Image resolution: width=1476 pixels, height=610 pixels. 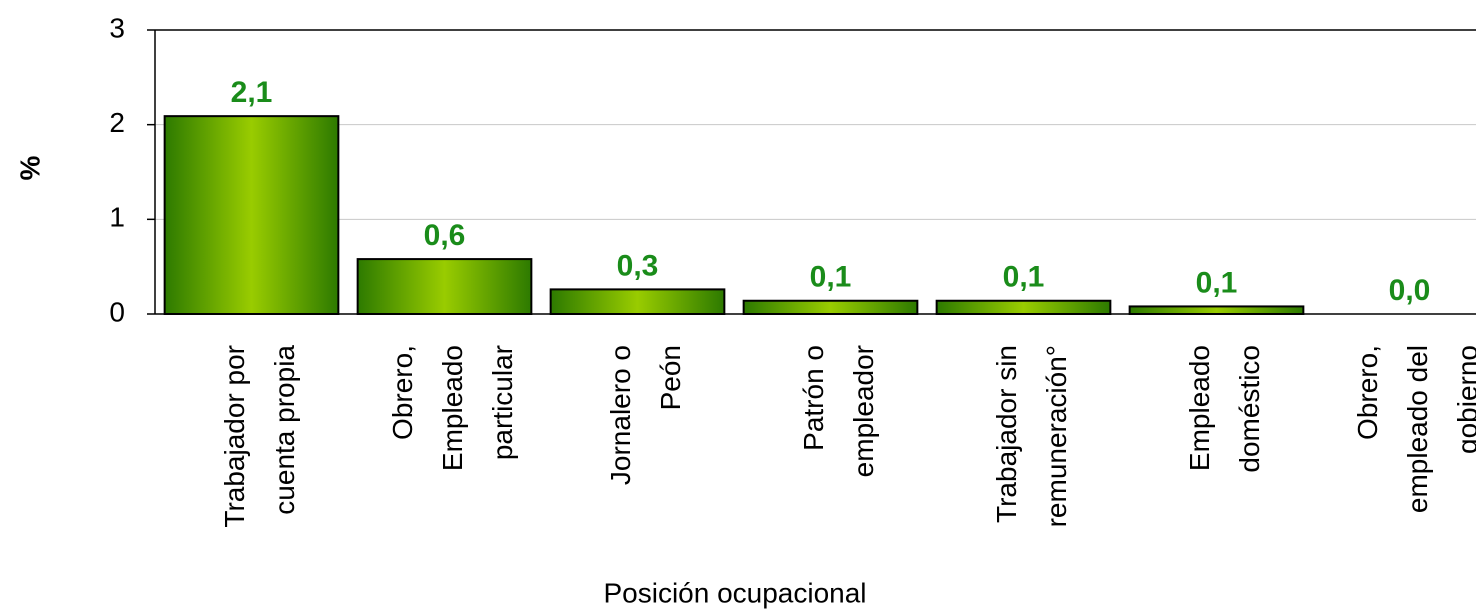 I want to click on x-tick-label: particular, so click(x=502, y=402).